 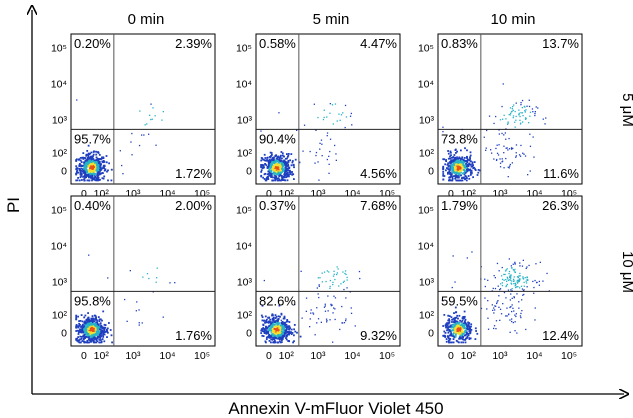 What do you see at coordinates (59, 247) in the screenshot?
I see `panel-2-1-y-tick-label: 10⁴` at bounding box center [59, 247].